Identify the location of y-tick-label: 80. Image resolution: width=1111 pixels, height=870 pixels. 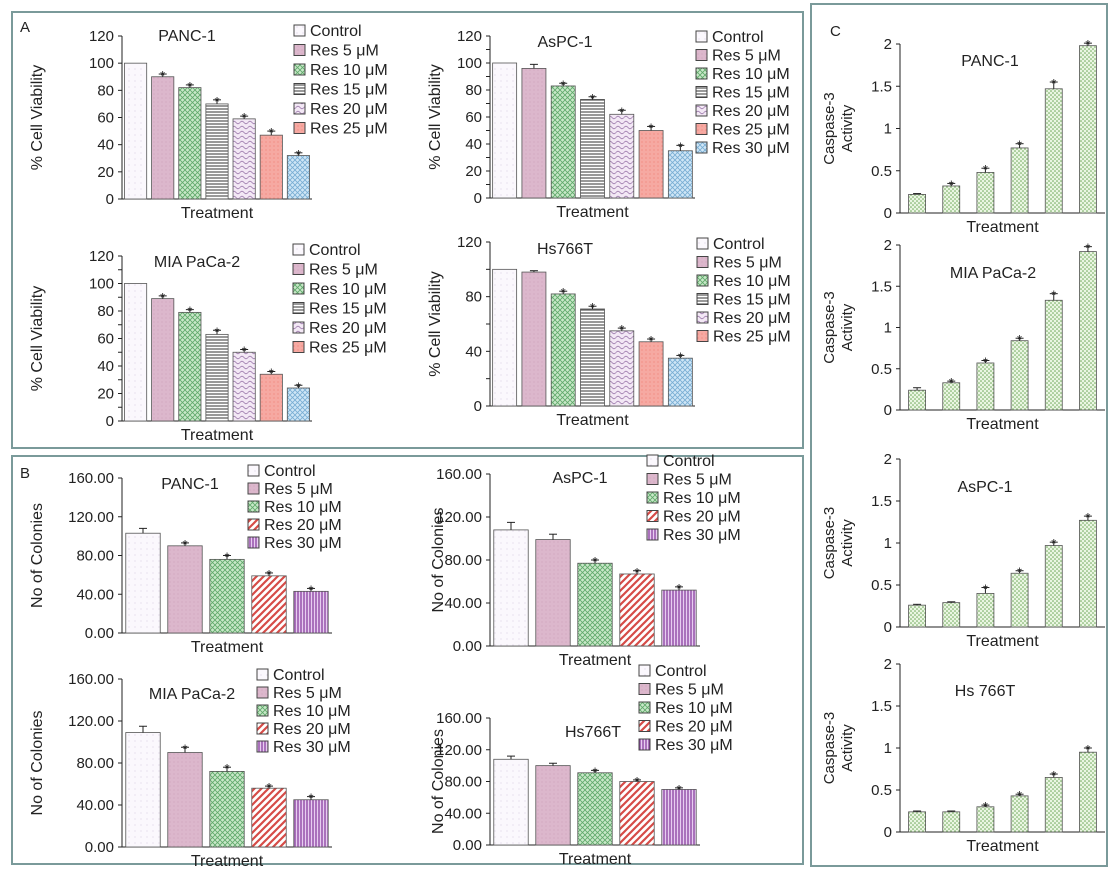
(105, 90).